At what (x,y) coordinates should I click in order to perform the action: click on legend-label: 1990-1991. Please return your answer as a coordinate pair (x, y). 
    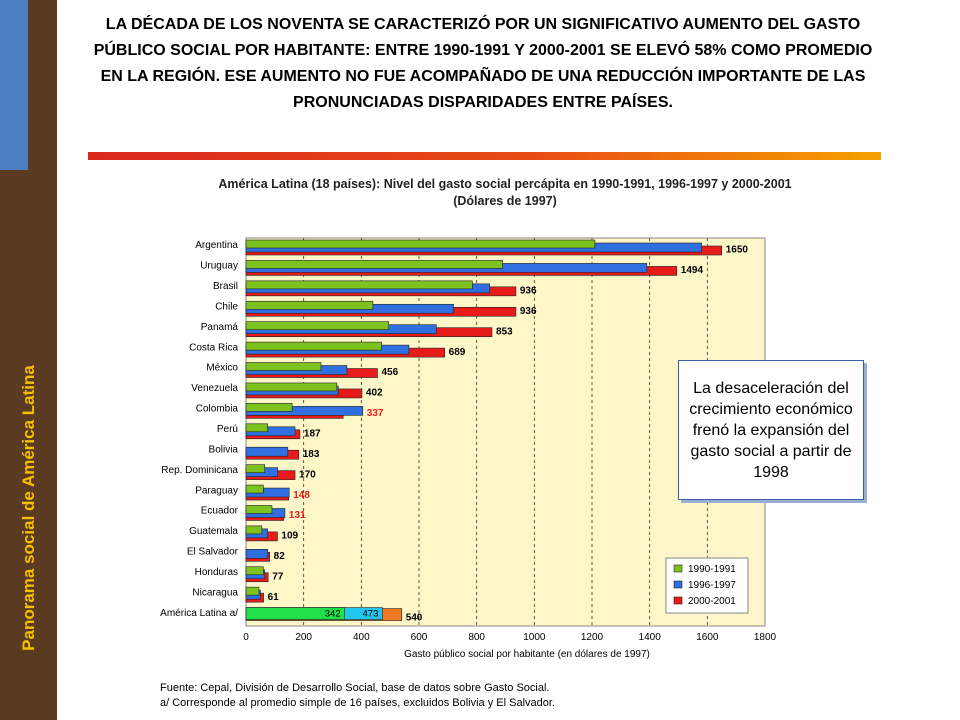
    Looking at the image, I should click on (712, 569).